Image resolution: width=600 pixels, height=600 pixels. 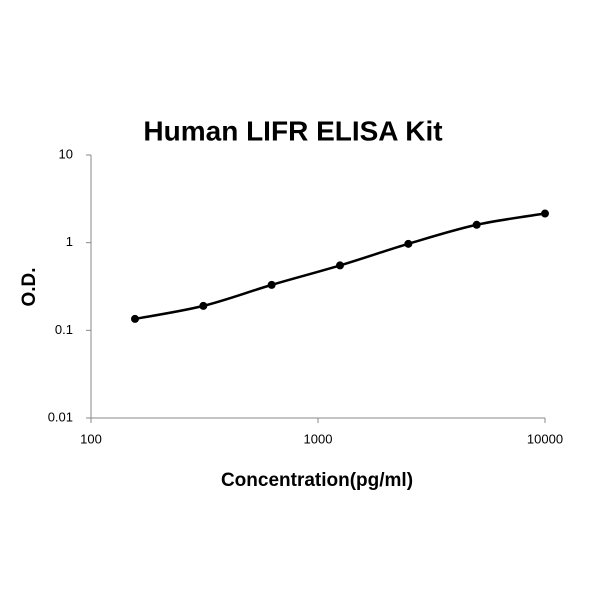 I want to click on y-tick-label: 0.1, so click(x=64, y=329).